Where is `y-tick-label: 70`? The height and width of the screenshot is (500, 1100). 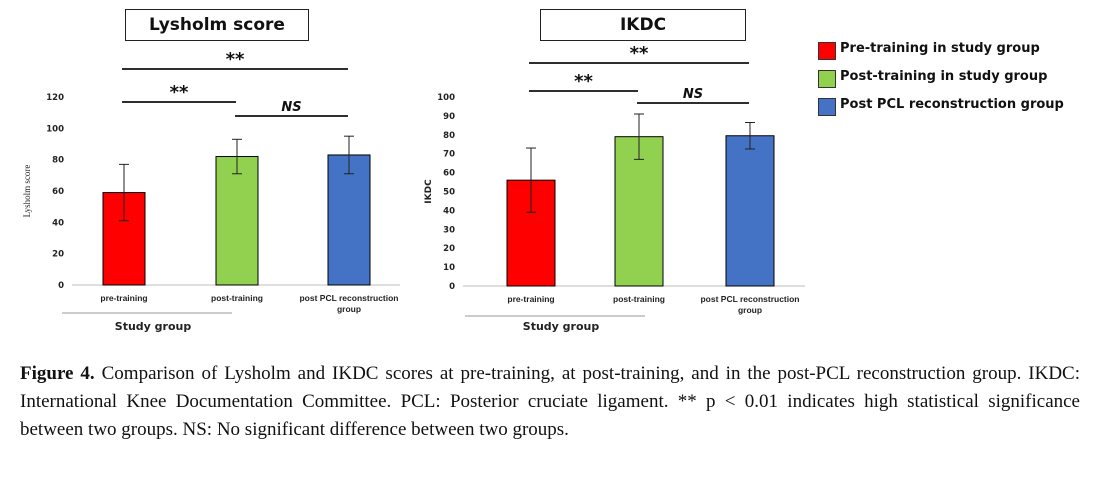
y-tick-label: 70 is located at coordinates (449, 155).